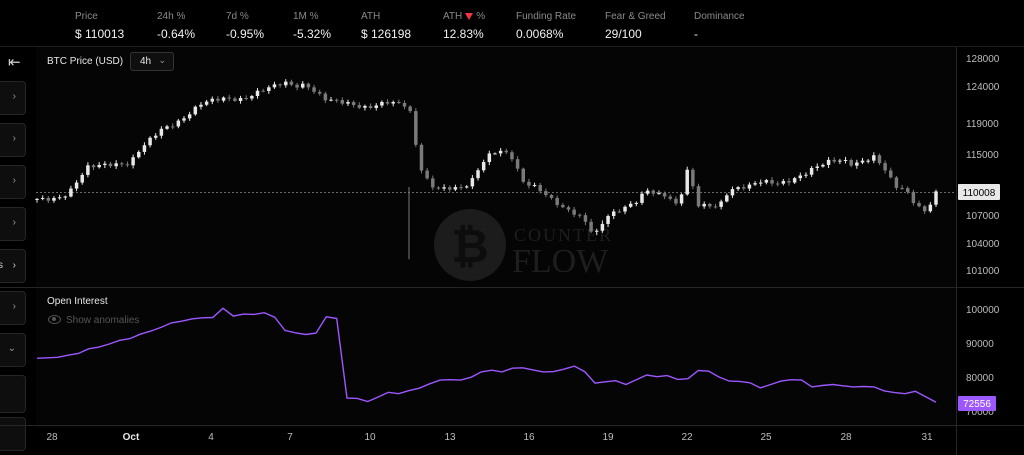  What do you see at coordinates (983, 310) in the screenshot?
I see `oi-axis-tick: 100000` at bounding box center [983, 310].